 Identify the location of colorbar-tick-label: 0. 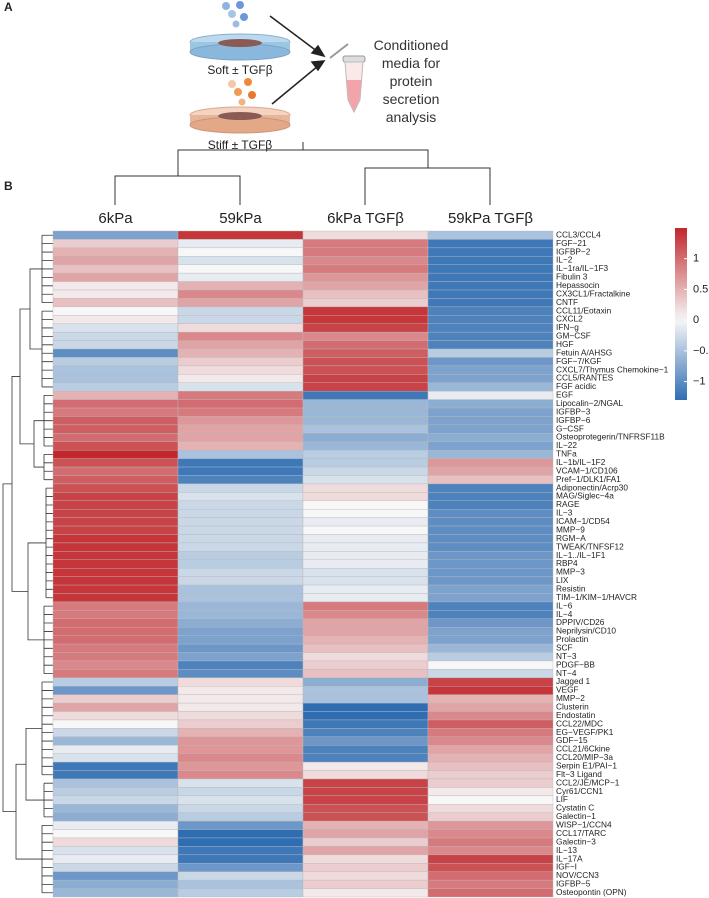
(696, 320).